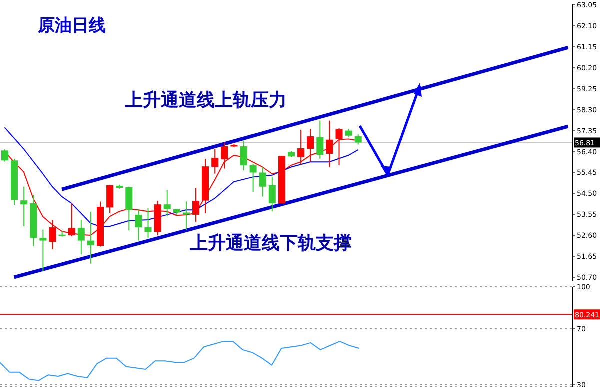 The image size is (600, 387). I want to click on line-series, so click(180, 361).